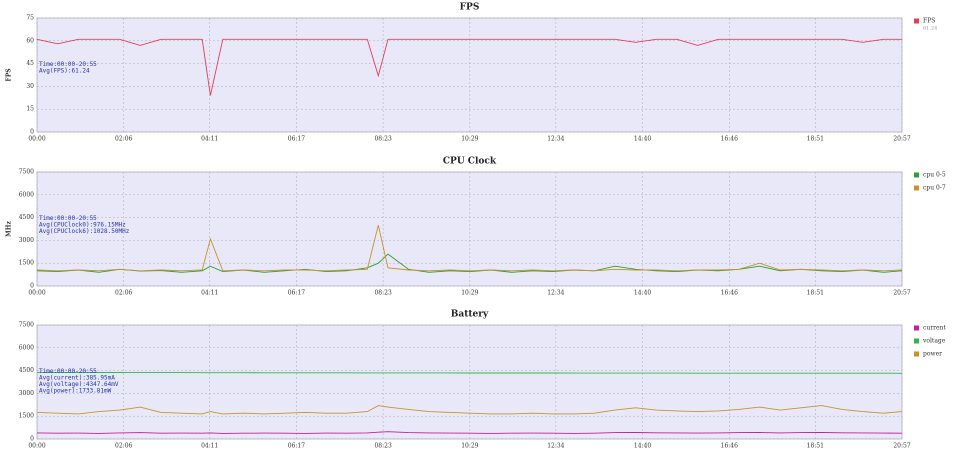 The width and height of the screenshot is (960, 457). I want to click on legend-label: cpu 0-5, so click(934, 175).